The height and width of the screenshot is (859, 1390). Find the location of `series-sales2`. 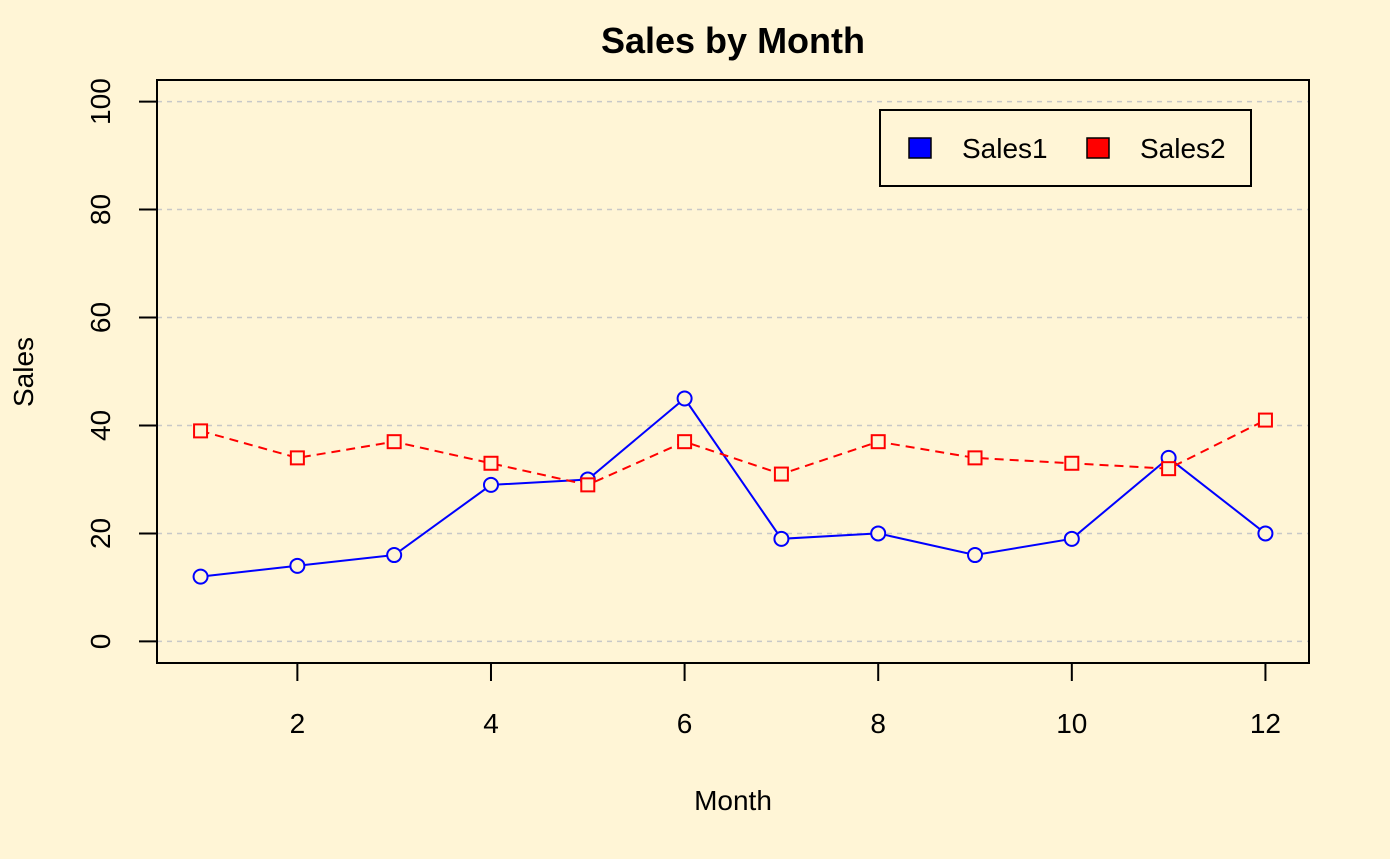

series-sales2 is located at coordinates (733, 452).